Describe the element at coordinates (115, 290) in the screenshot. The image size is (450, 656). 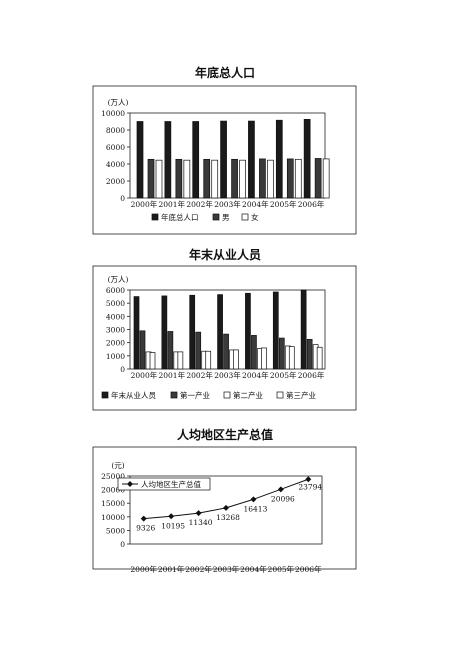
I see `chart2-ytick-label-6: 6000` at that location.